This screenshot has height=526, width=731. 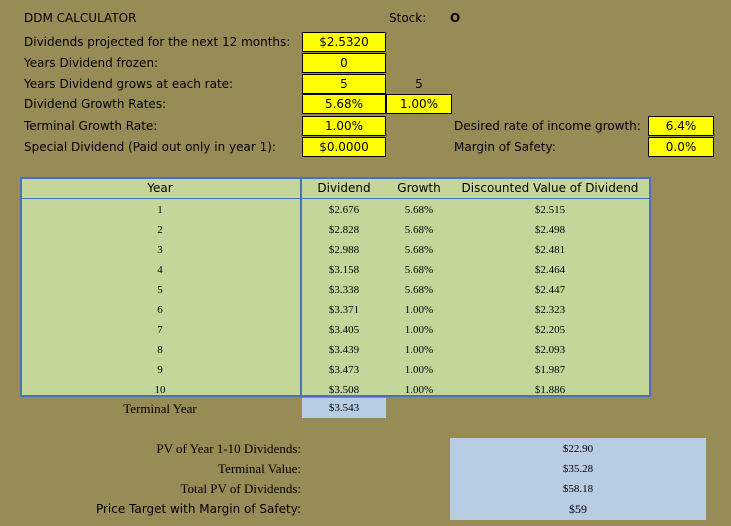 I want to click on table-header-divider, so click(x=335, y=198).